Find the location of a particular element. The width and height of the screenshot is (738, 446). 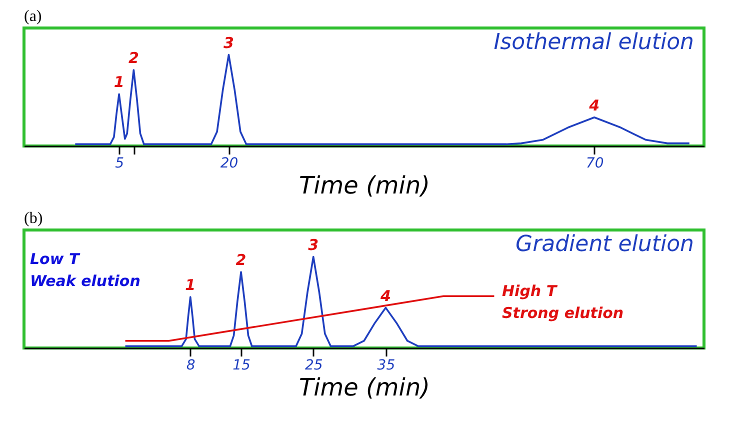

chart-title: (a) is located at coordinates (33, 16).